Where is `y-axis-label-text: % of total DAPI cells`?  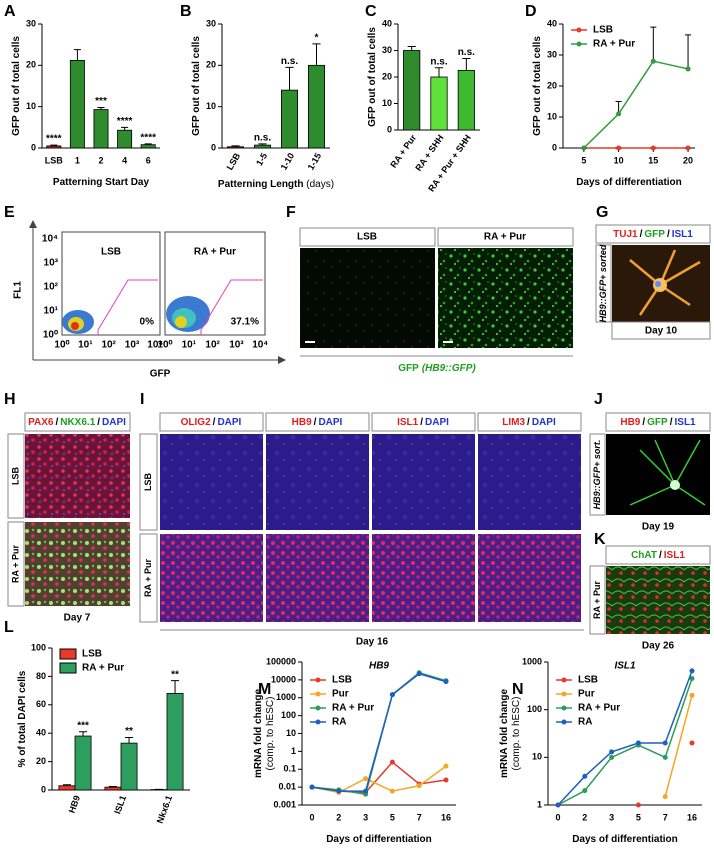
y-axis-label-text: % of total DAPI cells is located at coordinates (22, 718).